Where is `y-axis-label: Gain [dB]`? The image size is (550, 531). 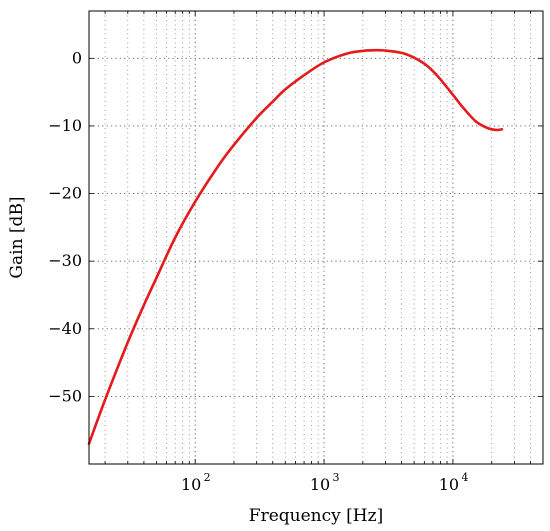
y-axis-label: Gain [dB] is located at coordinates (17, 237).